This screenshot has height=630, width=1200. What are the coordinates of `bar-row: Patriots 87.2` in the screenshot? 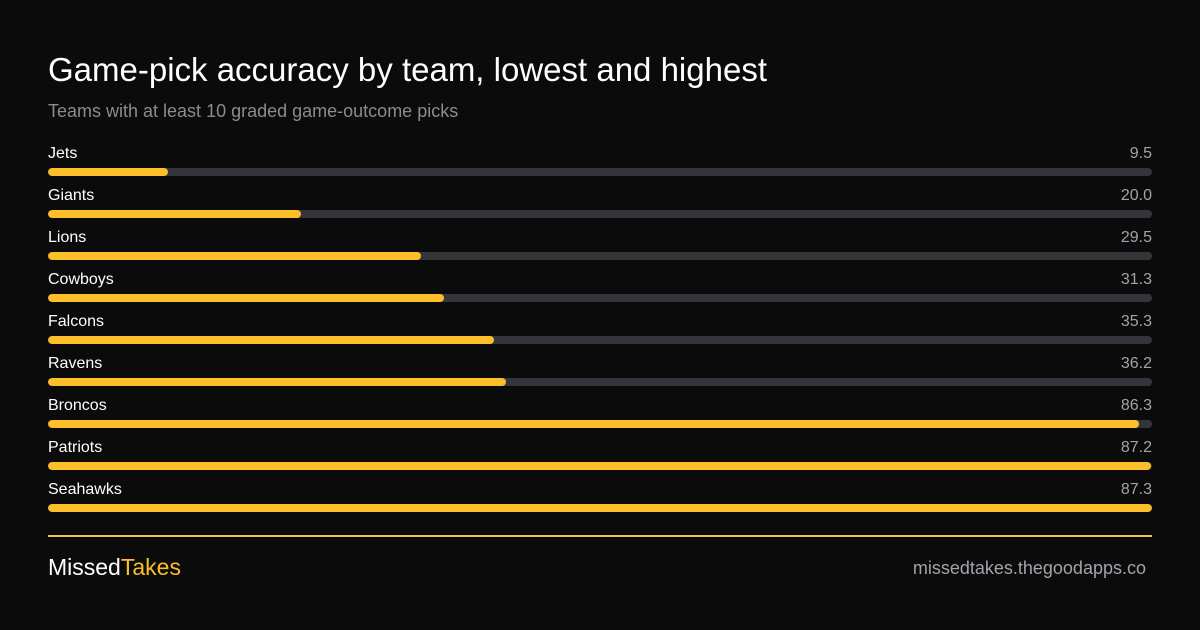 It's located at (600, 458).